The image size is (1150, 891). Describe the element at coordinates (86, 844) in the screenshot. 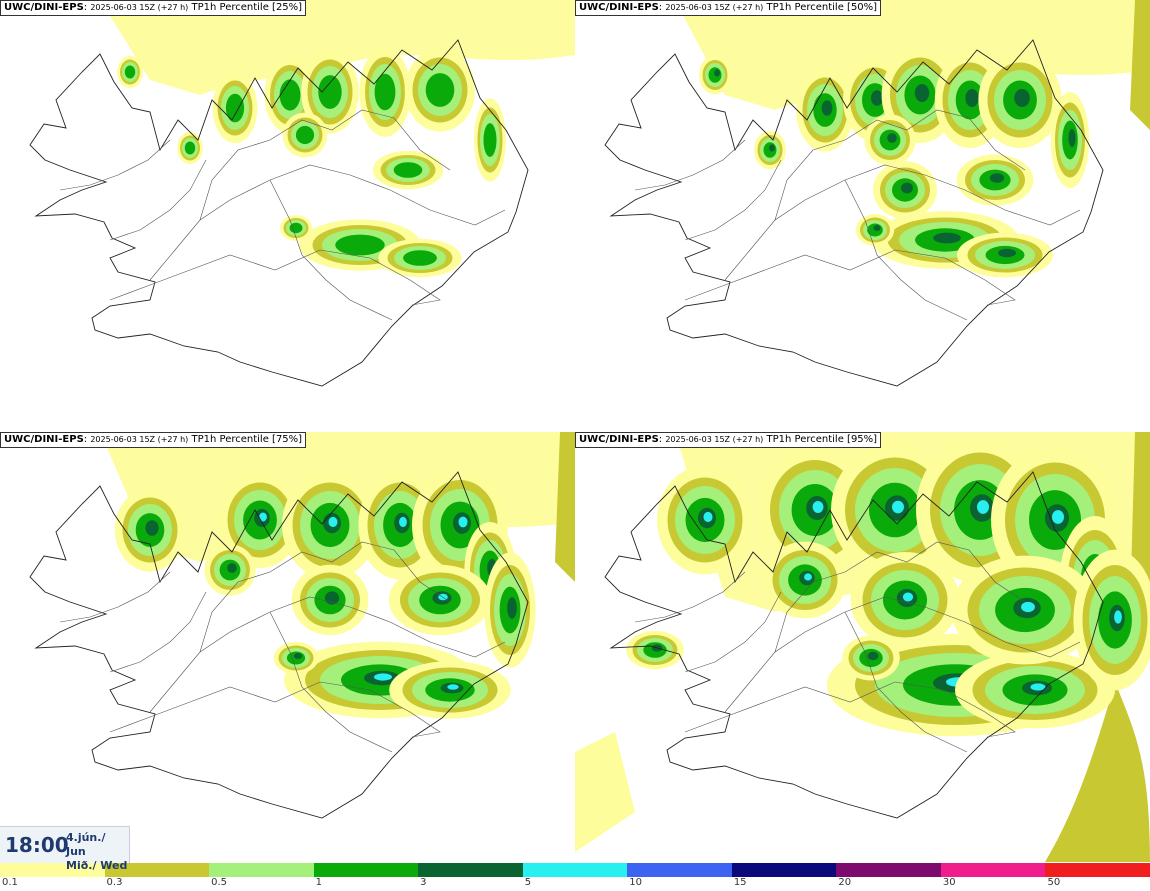

I see `date-line-1: 4.jún./ Jun` at that location.